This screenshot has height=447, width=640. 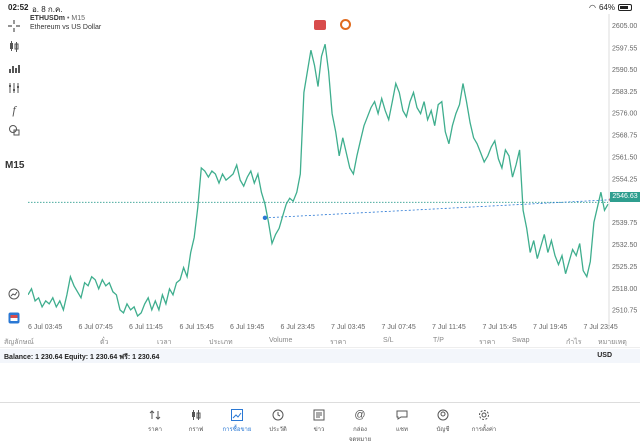 What do you see at coordinates (237, 421) in the screenshot?
I see `nav-trade: การซื้อขาย` at bounding box center [237, 421].